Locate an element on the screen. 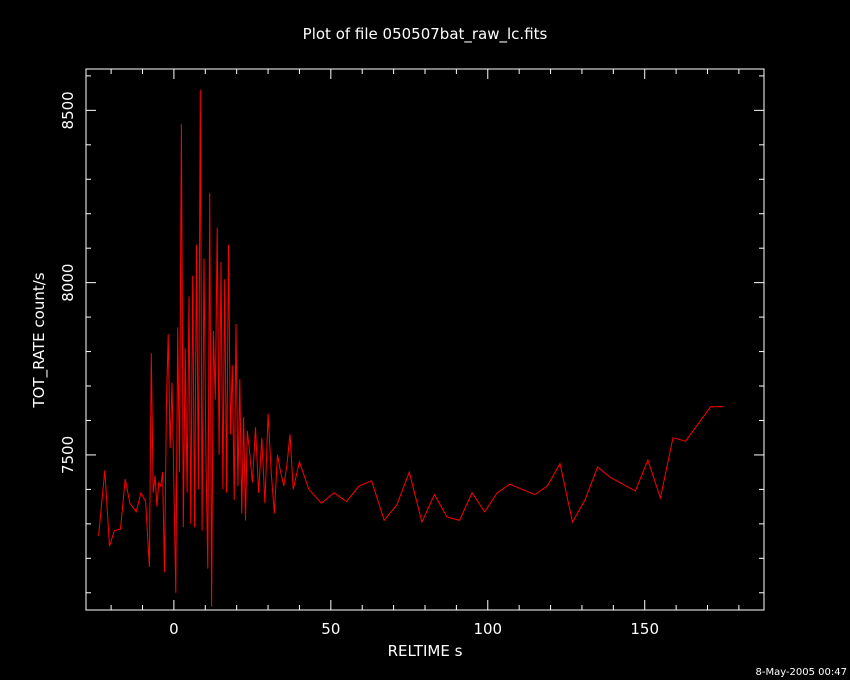  y-tick-label: 7500 is located at coordinates (68, 455).